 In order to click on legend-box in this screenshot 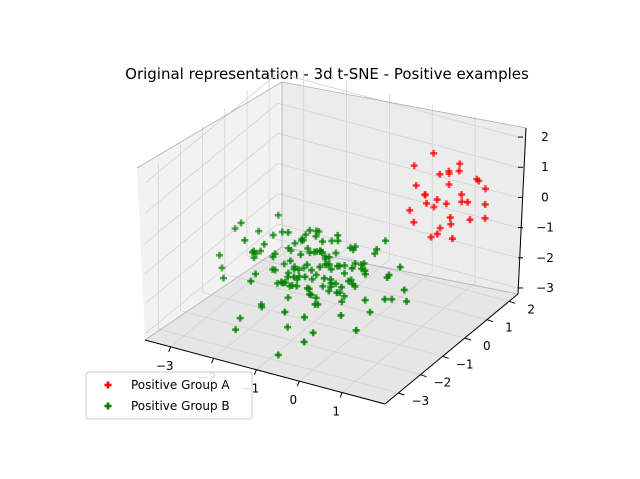, I will do `click(169, 395)`.